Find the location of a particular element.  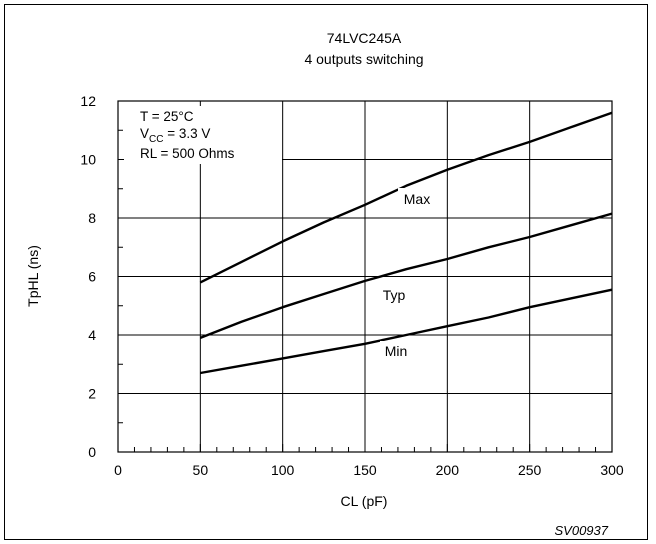

y-tick-label-4: 8 is located at coordinates (92, 218).